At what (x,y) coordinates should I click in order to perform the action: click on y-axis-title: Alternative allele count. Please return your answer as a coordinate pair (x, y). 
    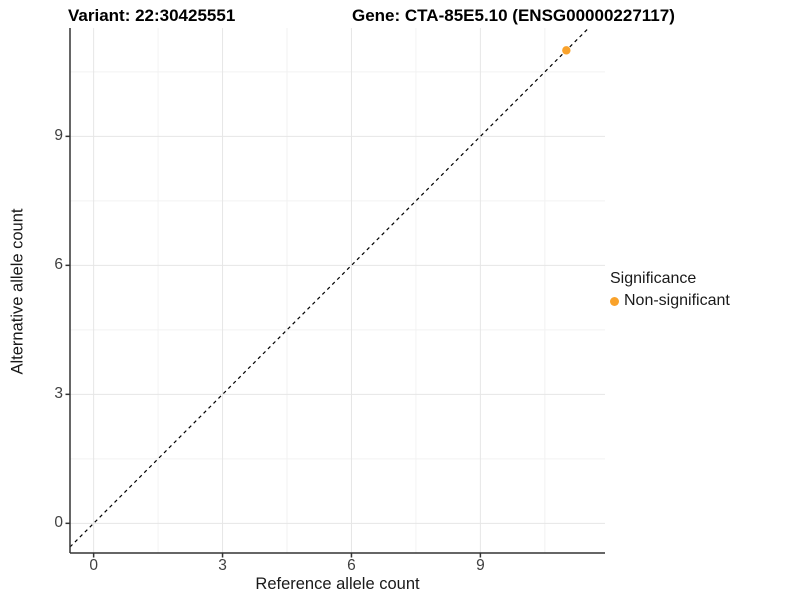
    Looking at the image, I should click on (17, 291).